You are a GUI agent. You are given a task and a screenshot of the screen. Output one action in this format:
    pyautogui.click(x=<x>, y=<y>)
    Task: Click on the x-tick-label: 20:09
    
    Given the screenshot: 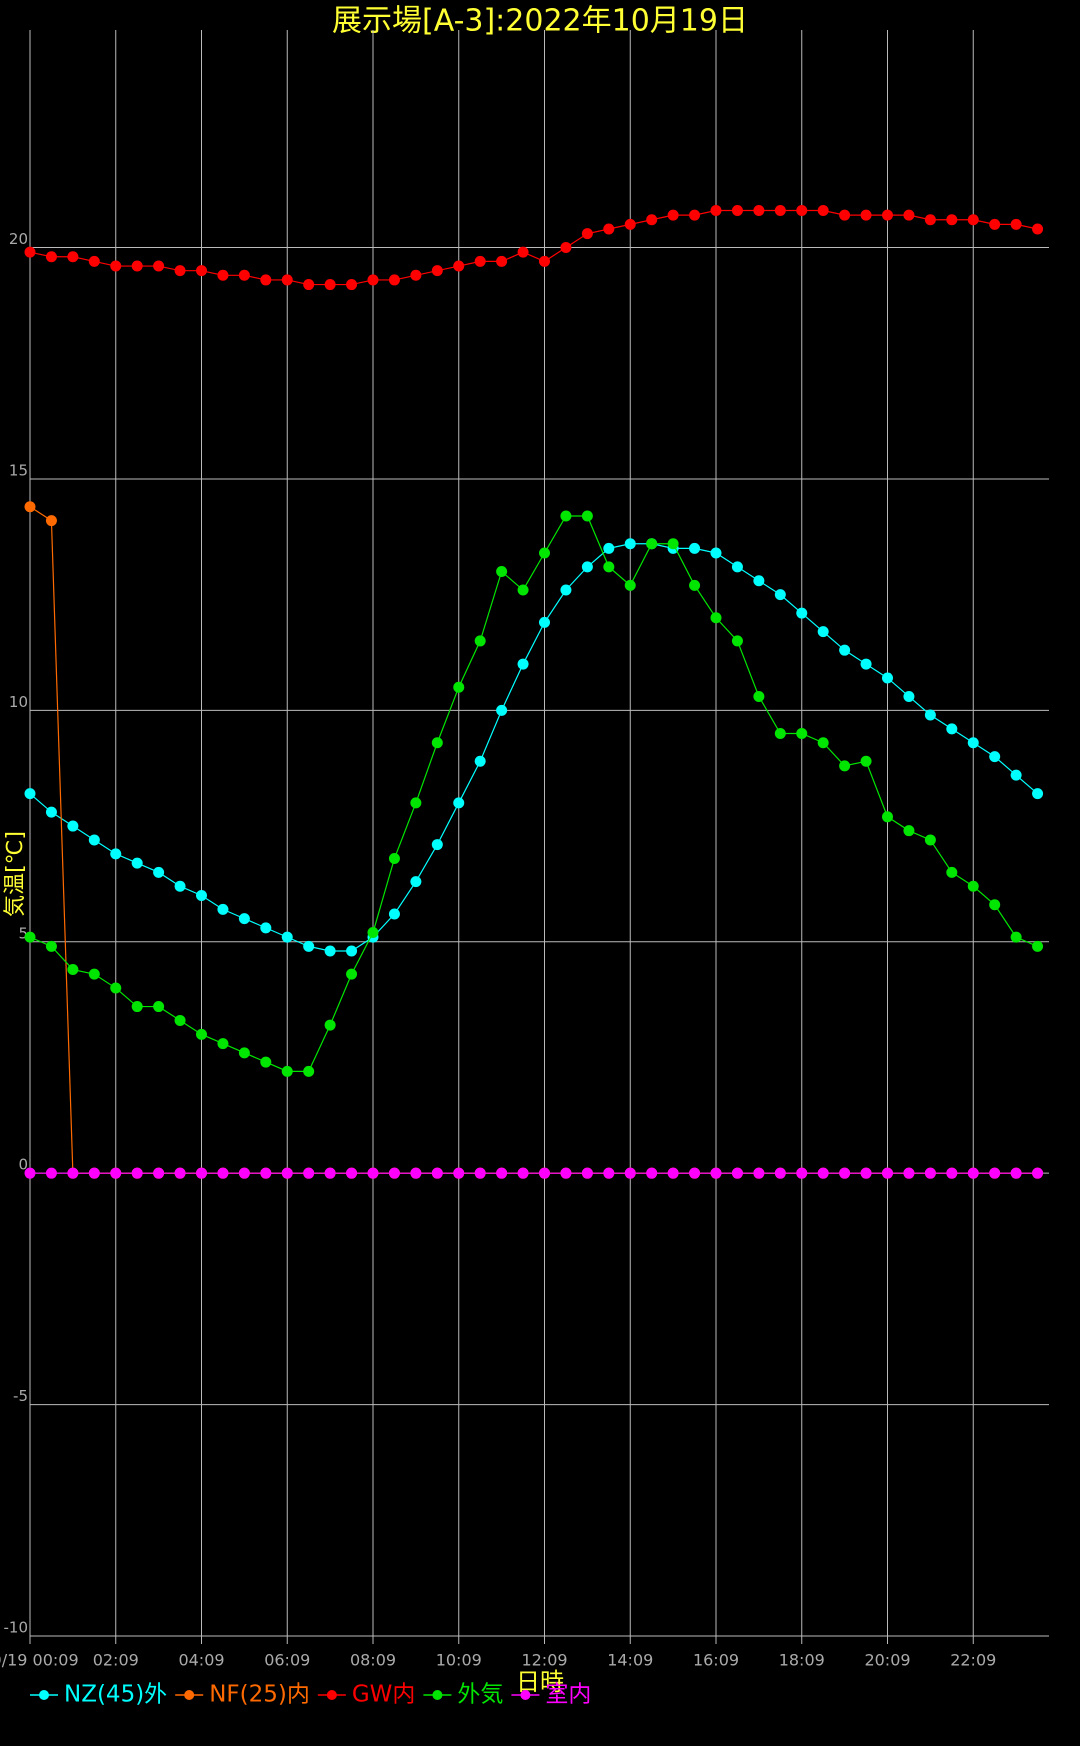 What is the action you would take?
    pyautogui.click(x=887, y=1660)
    